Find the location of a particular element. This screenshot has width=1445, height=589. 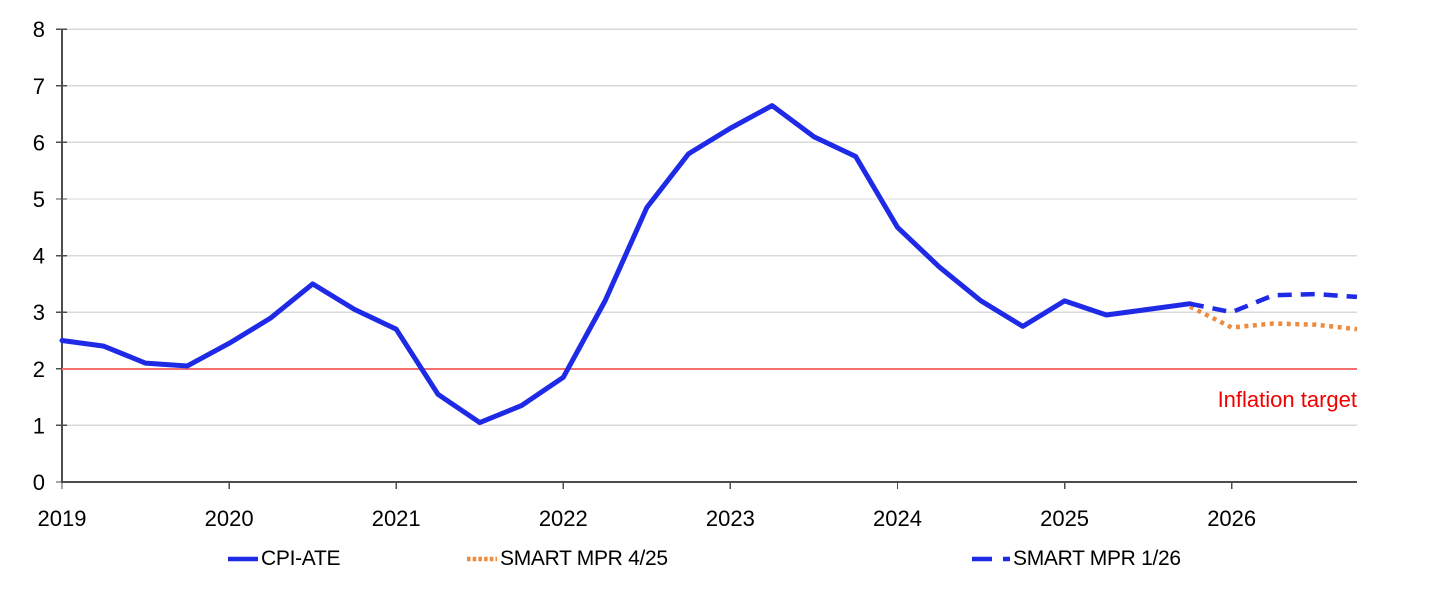

y-axis-label-2: 2 is located at coordinates (39, 369).